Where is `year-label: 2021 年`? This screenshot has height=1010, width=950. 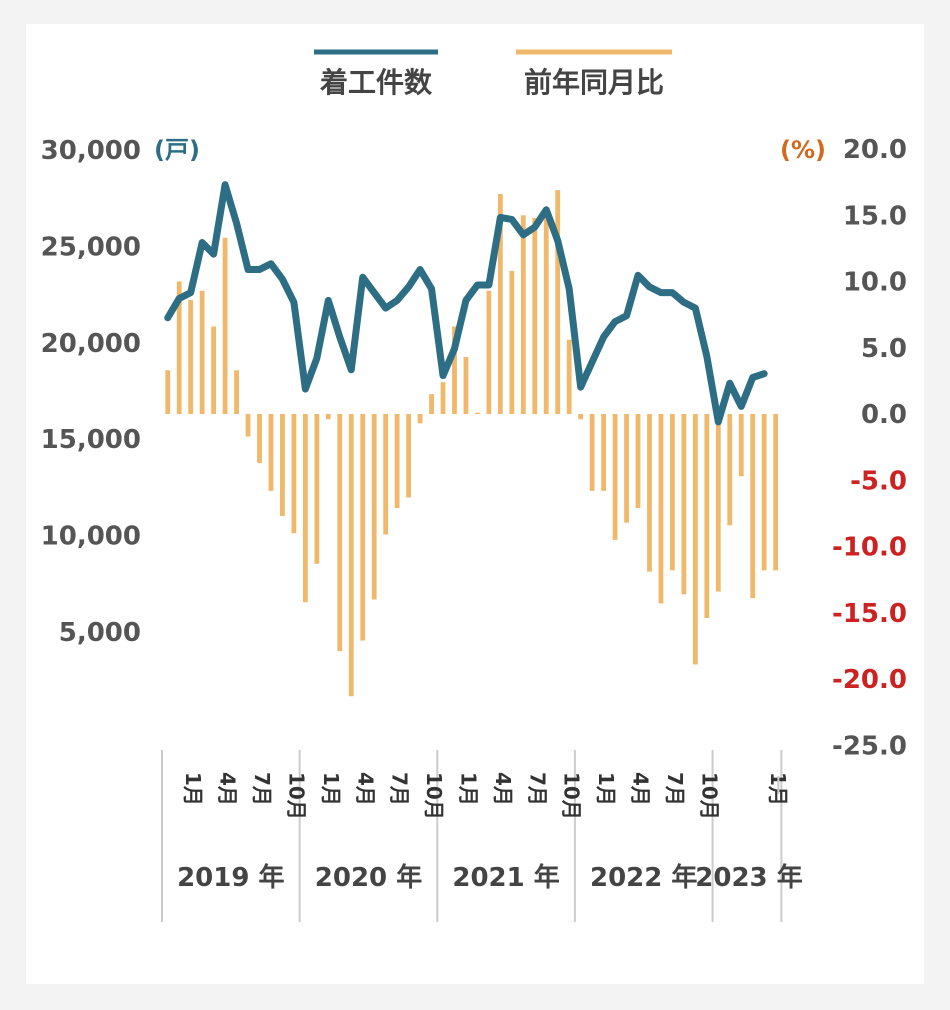
year-label: 2021 年 is located at coordinates (505, 877).